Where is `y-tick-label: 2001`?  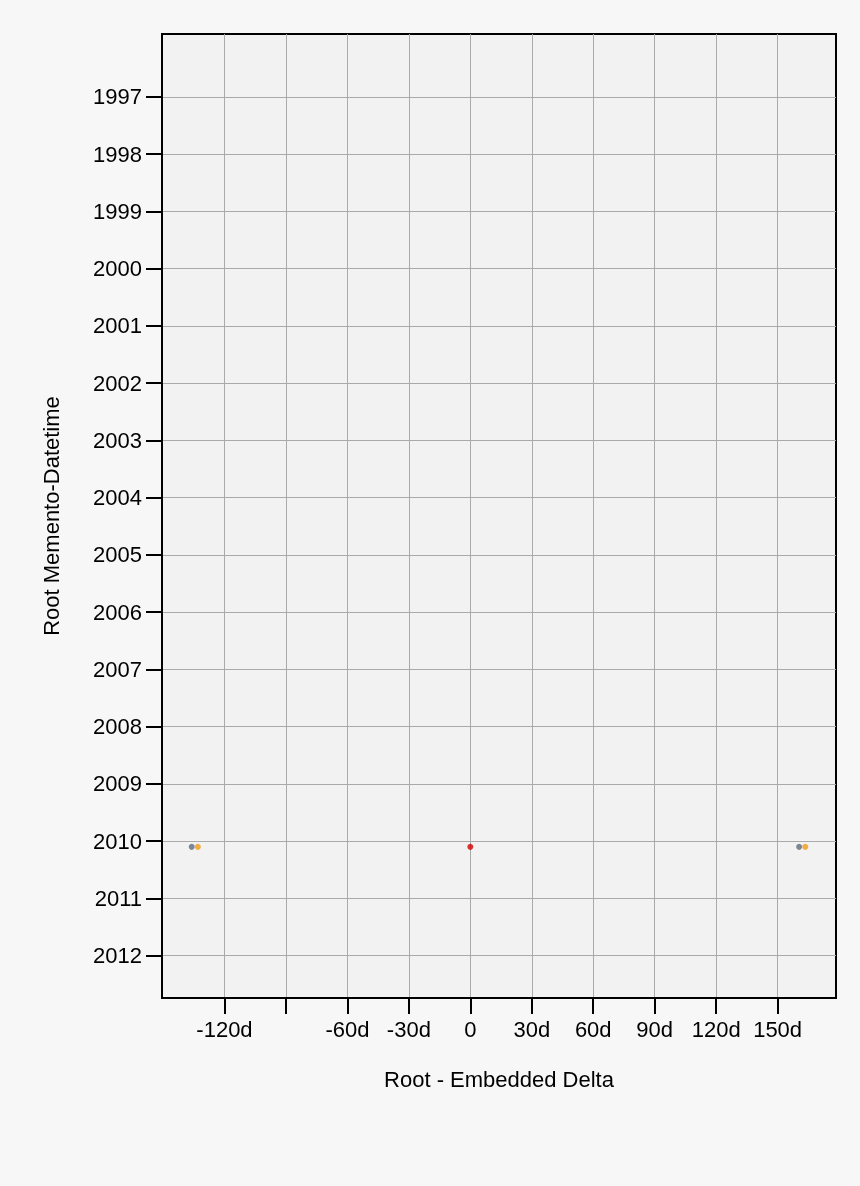 y-tick-label: 2001 is located at coordinates (117, 326).